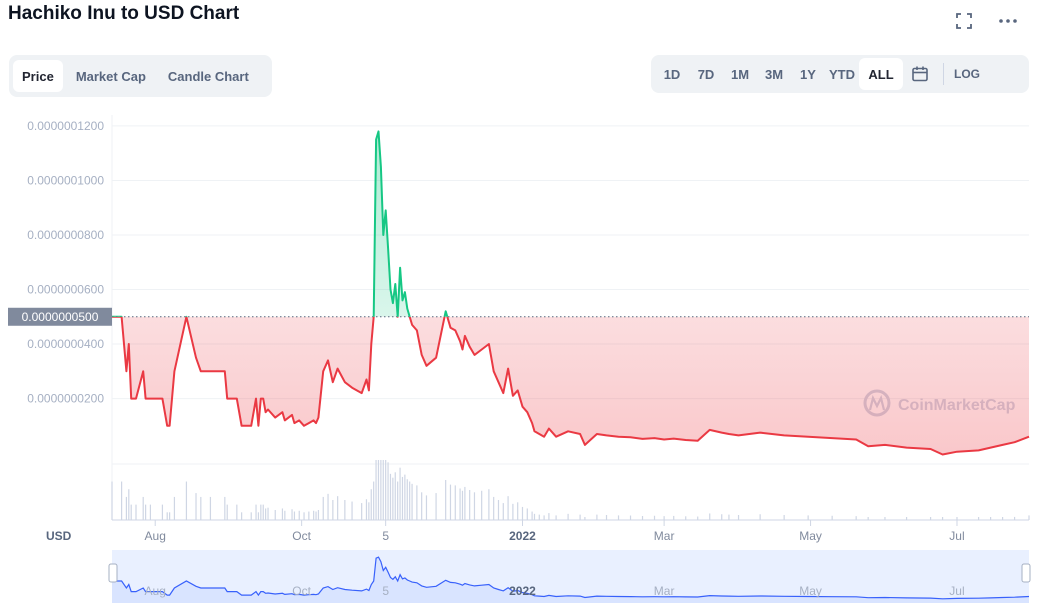  Describe the element at coordinates (555, 531) in the screenshot. I see `x-axis: Aug Oct 5 2022 Mar May Jul` at that location.